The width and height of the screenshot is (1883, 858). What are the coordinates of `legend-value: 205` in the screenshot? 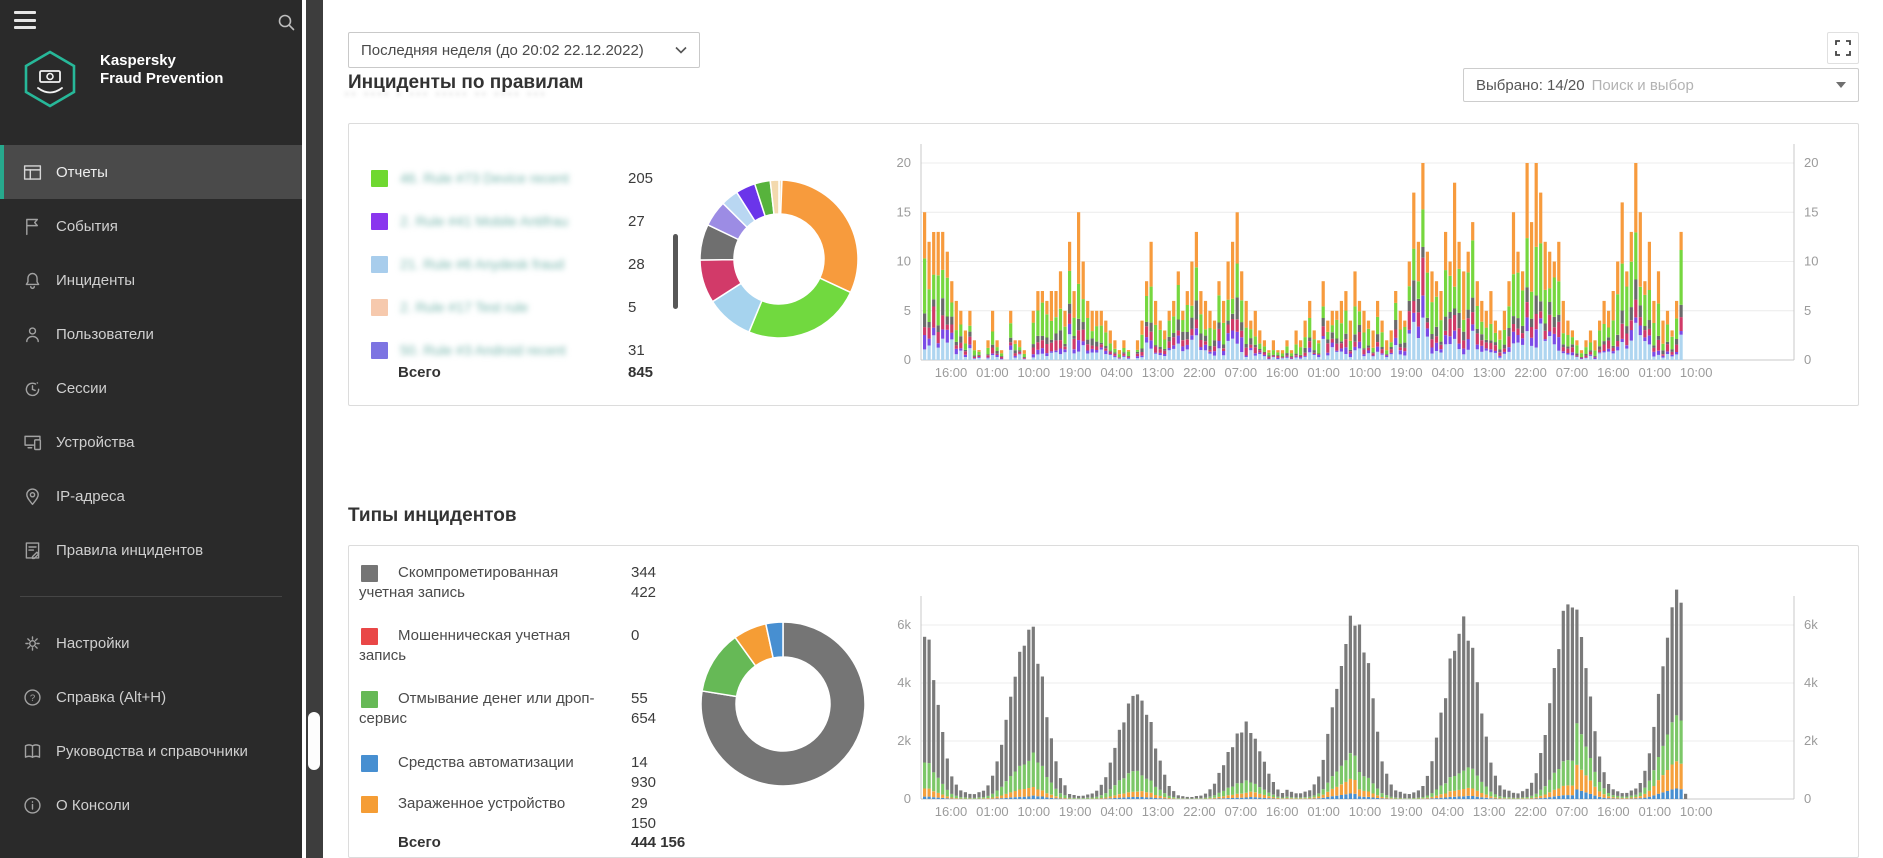 It's located at (641, 178).